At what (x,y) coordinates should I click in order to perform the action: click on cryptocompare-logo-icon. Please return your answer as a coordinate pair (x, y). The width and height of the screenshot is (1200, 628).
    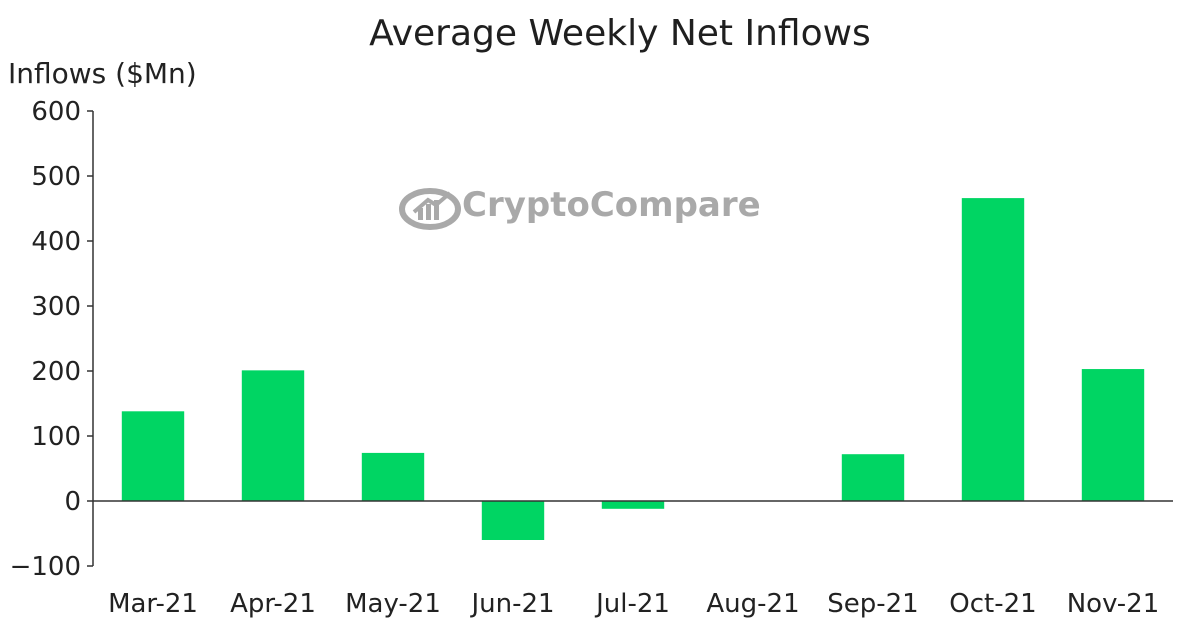
    Looking at the image, I should click on (430, 209).